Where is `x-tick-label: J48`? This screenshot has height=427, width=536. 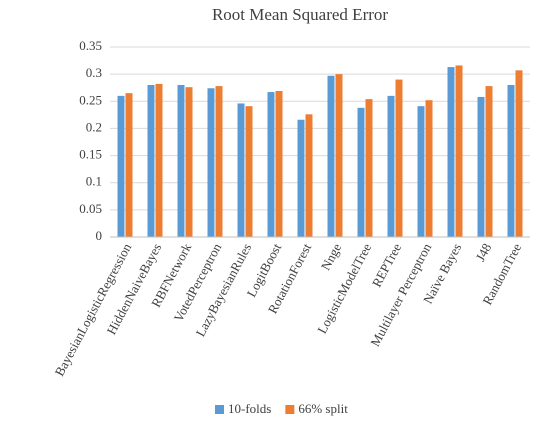
x-tick-label: J48 is located at coordinates (484, 252).